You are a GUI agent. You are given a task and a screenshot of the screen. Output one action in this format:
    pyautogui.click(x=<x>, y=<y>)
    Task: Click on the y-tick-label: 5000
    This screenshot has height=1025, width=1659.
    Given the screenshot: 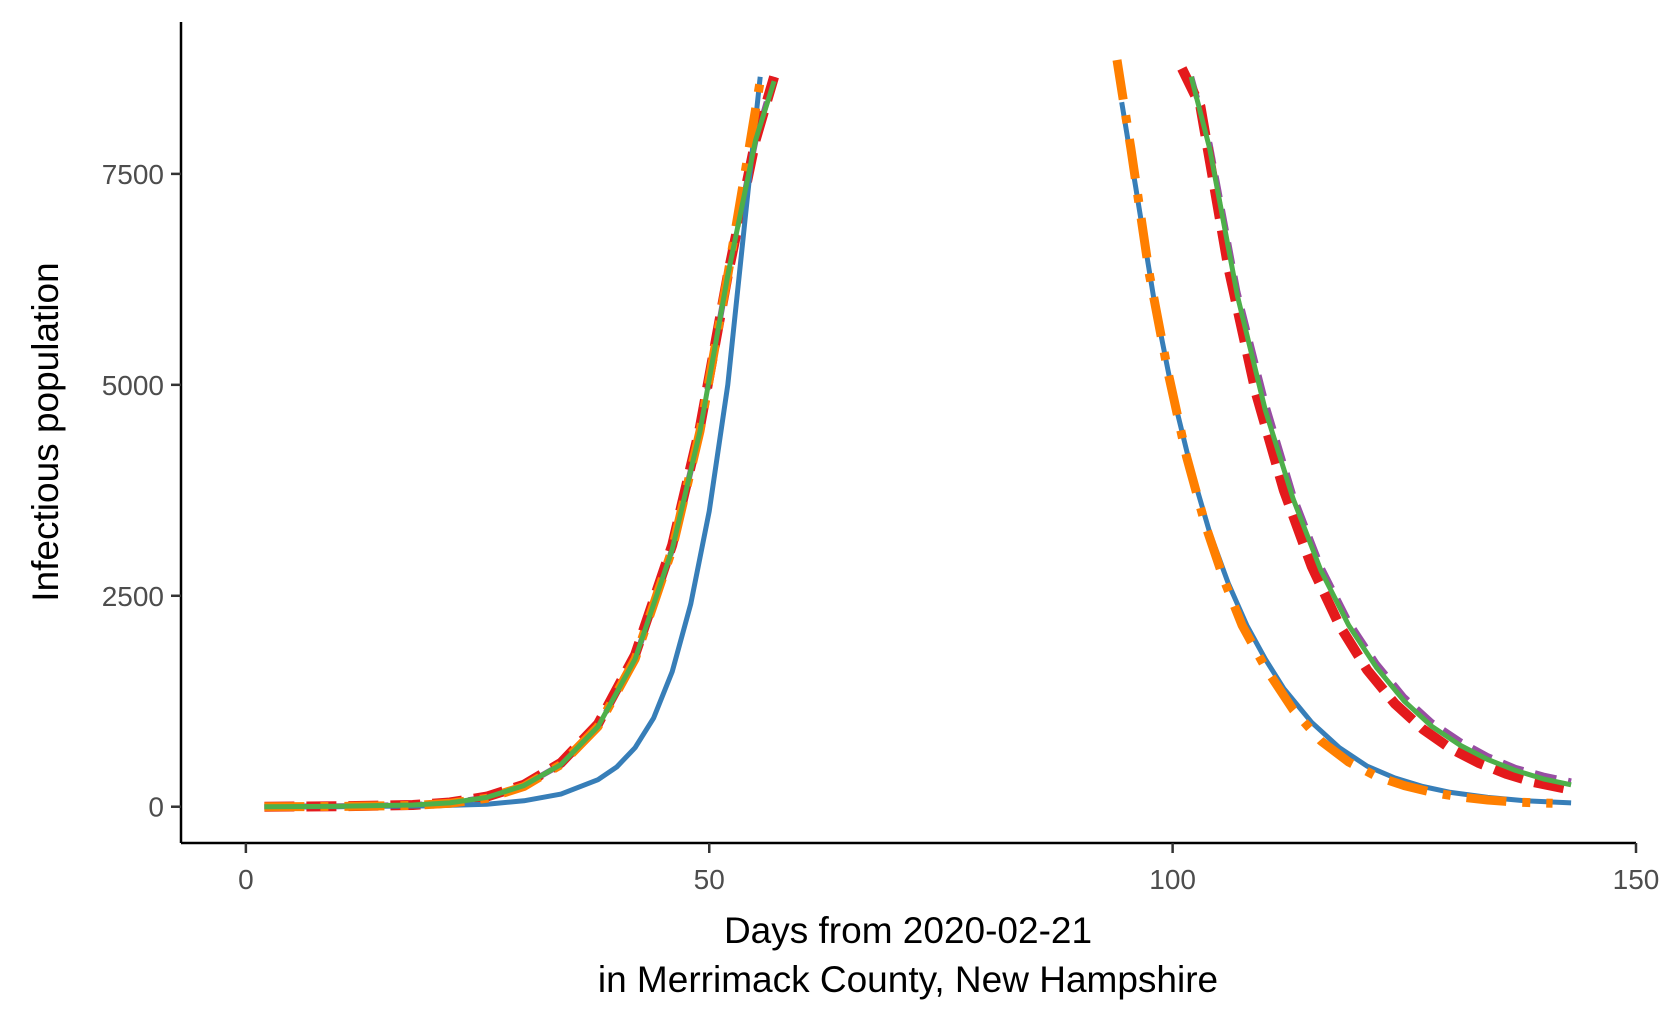 What is the action you would take?
    pyautogui.click(x=133, y=385)
    